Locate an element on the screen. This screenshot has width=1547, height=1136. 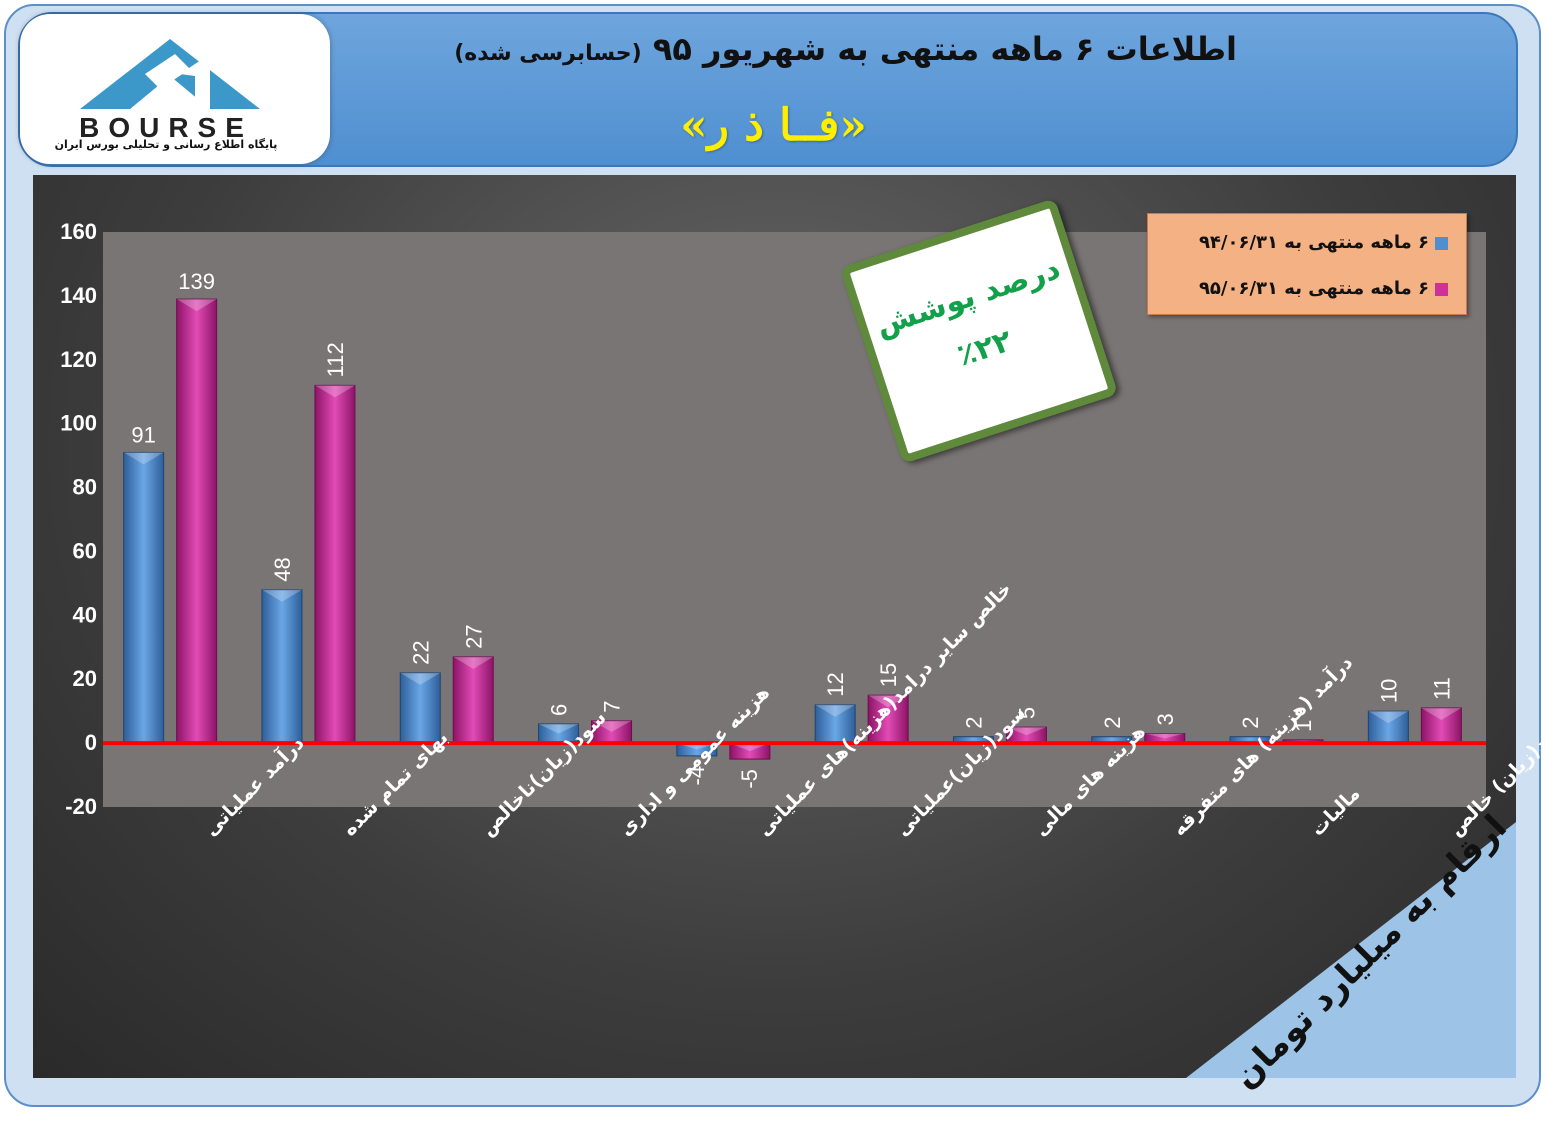
y-tick-label: 60 is located at coordinates (85, 550).